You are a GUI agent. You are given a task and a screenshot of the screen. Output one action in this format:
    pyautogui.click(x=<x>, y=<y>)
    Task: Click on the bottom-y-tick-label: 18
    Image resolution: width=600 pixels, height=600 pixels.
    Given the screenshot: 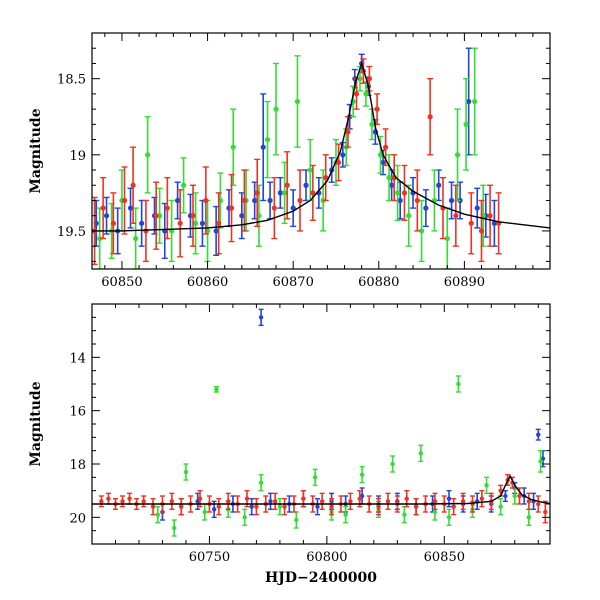 What is the action you would take?
    pyautogui.click(x=77, y=465)
    